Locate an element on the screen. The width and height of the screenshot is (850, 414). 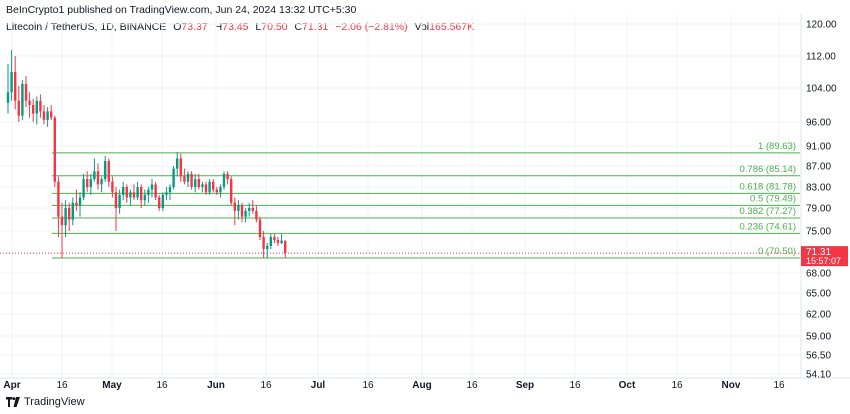
price-tag-countdown: 15:57:07 is located at coordinates (823, 261).